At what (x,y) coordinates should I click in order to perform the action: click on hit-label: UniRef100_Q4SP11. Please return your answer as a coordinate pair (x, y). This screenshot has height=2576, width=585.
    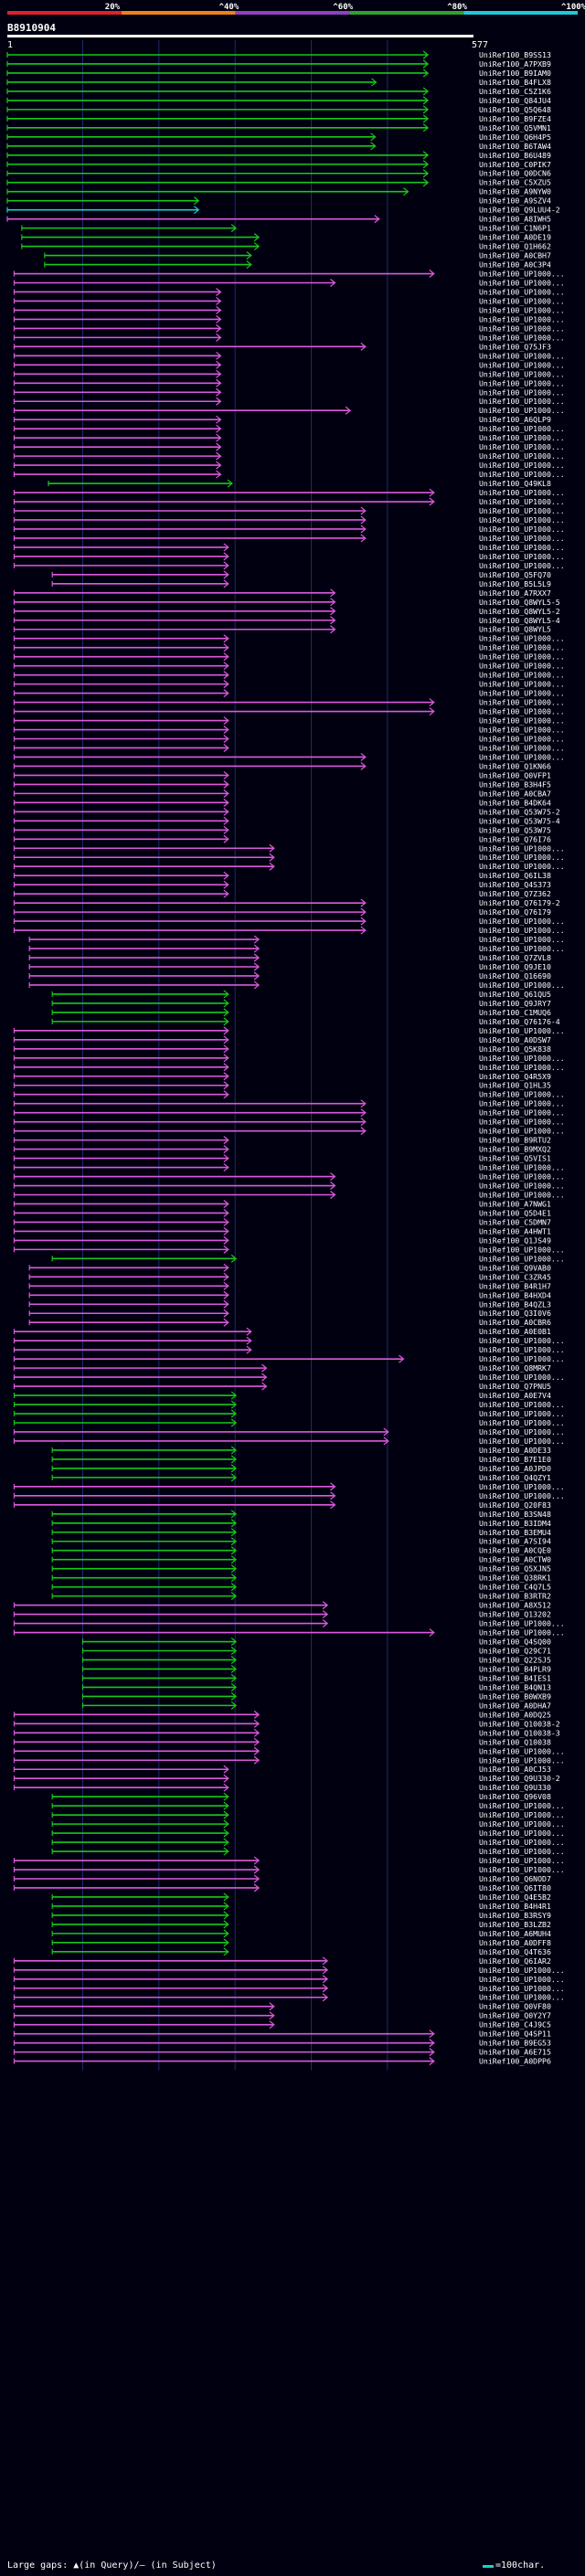
    Looking at the image, I should click on (515, 2034).